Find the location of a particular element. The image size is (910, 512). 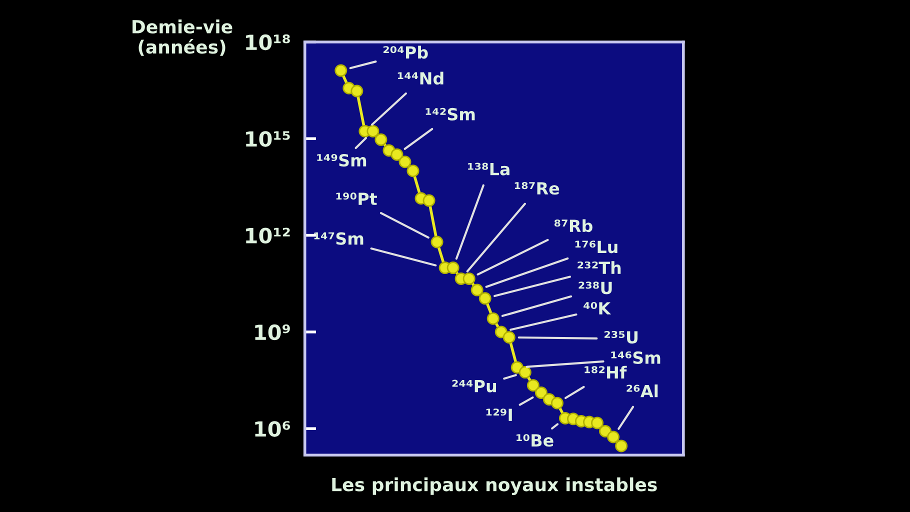

data-label: ²⁰⁴Pb is located at coordinates (405, 52).